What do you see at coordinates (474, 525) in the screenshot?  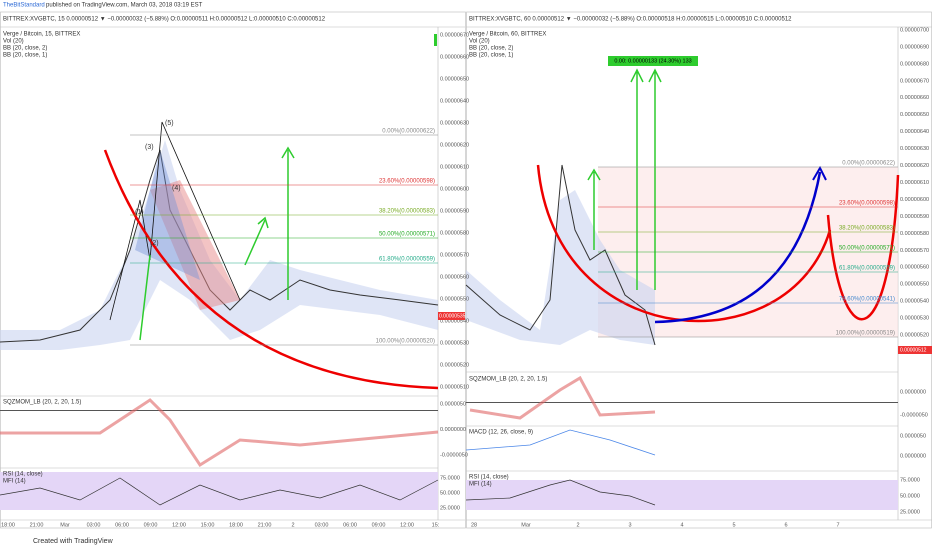 I see `time-label: 28` at bounding box center [474, 525].